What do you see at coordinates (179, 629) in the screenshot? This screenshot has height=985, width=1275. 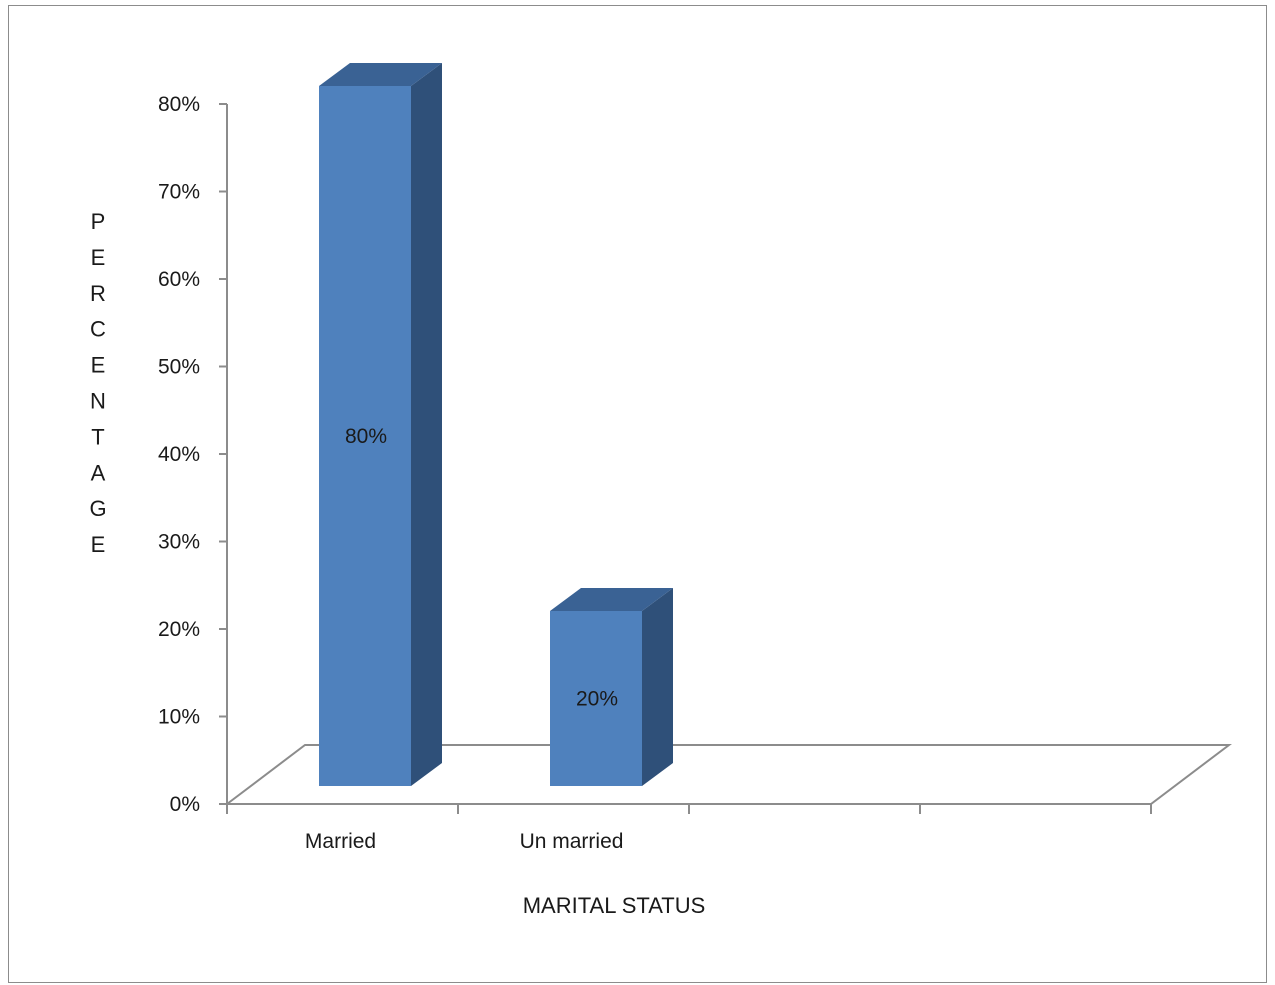 I see `y-tick-label: 20%` at bounding box center [179, 629].